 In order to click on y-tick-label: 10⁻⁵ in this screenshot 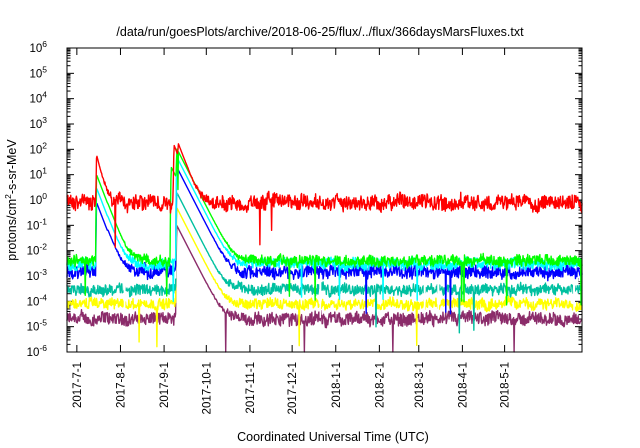, I will do `click(37, 326)`.